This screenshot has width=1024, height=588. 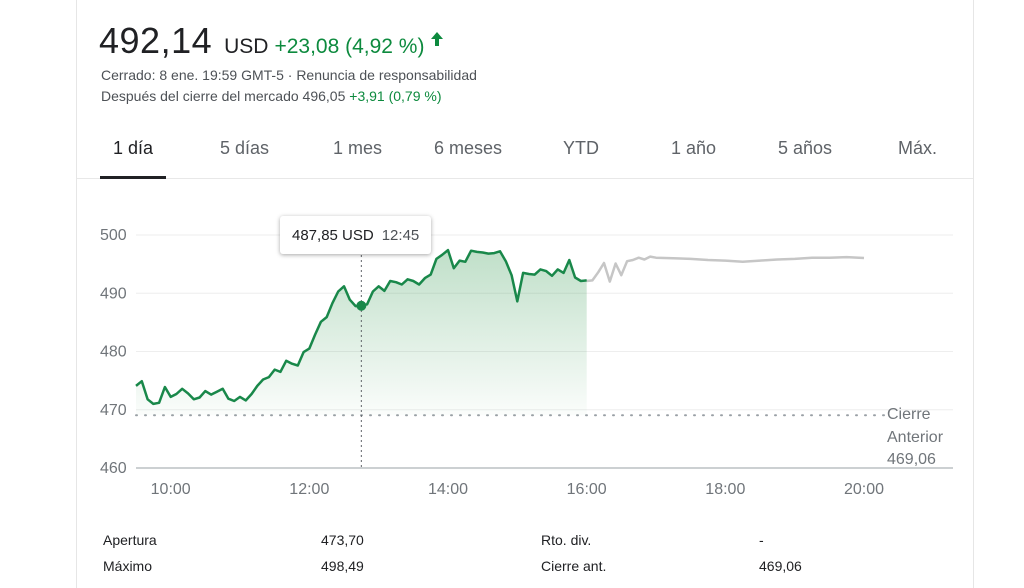 What do you see at coordinates (400, 235) in the screenshot?
I see `tooltip-time: 12:45` at bounding box center [400, 235].